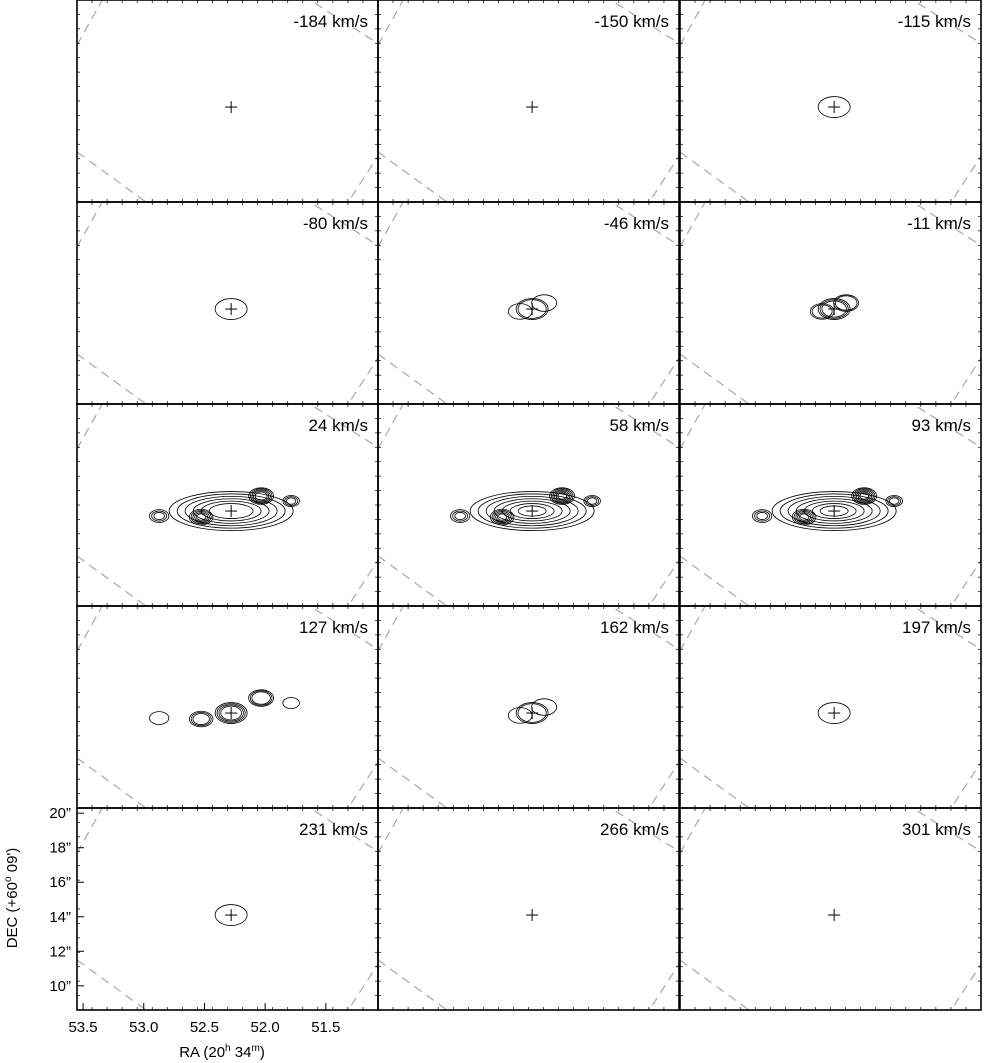  Describe the element at coordinates (636, 223) in the screenshot. I see `velocity-label: -46 km/s` at that location.